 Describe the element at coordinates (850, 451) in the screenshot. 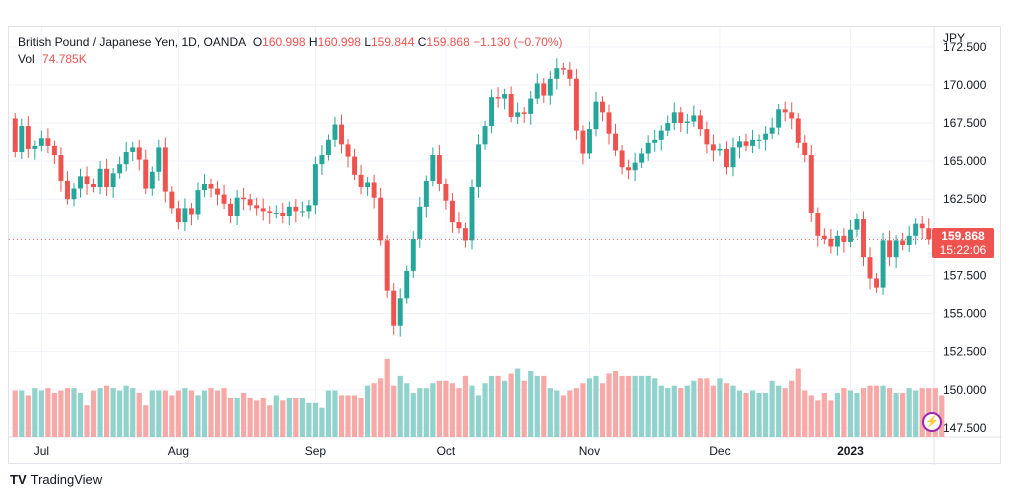

I see `time-tick-label: 2023` at that location.